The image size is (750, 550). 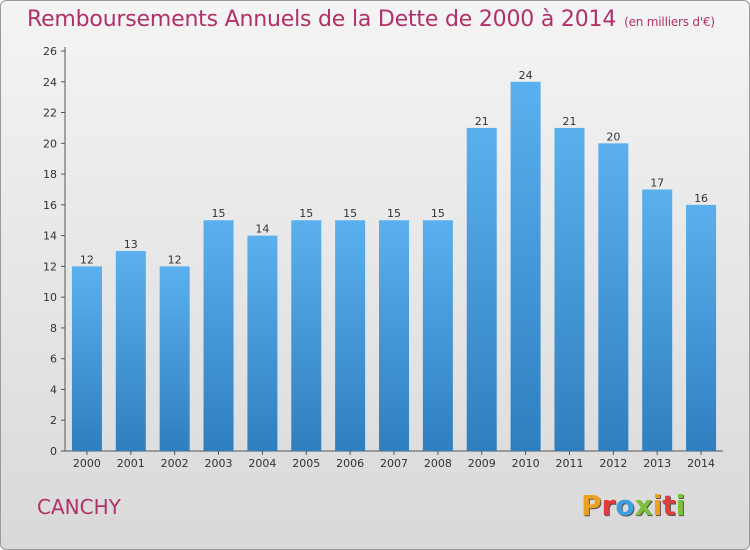 What do you see at coordinates (657, 463) in the screenshot?
I see `x-tick-label-2013: 2013` at bounding box center [657, 463].